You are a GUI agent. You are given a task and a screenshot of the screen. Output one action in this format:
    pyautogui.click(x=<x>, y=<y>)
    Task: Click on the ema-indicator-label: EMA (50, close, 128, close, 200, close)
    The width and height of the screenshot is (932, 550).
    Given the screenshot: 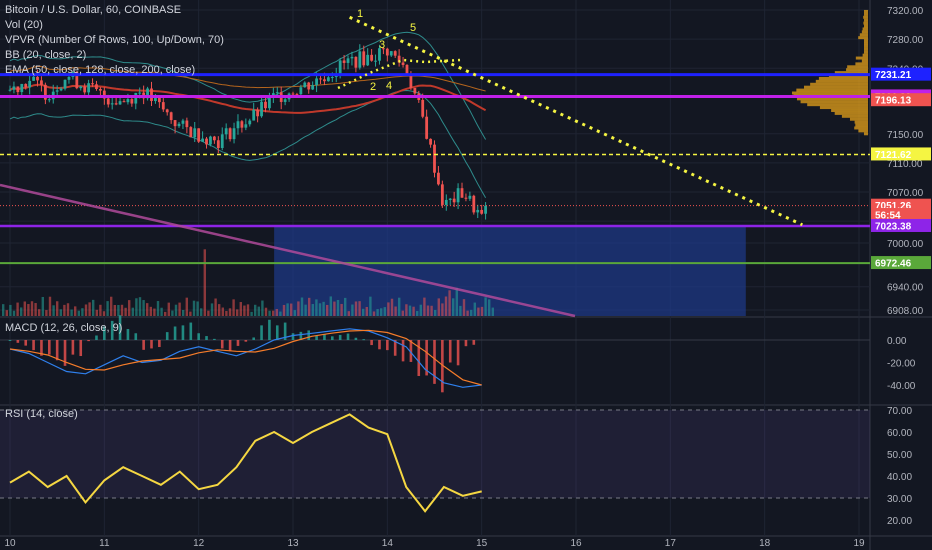 What is the action you would take?
    pyautogui.click(x=100, y=70)
    